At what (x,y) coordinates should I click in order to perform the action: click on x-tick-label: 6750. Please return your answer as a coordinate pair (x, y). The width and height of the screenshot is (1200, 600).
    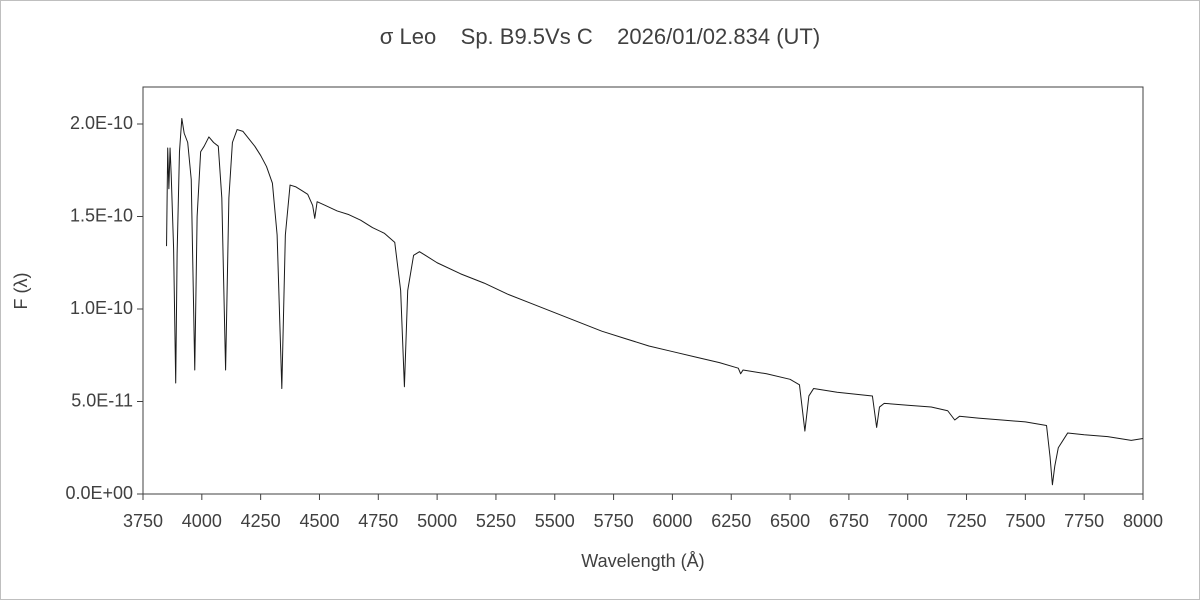
    Looking at the image, I should click on (849, 521).